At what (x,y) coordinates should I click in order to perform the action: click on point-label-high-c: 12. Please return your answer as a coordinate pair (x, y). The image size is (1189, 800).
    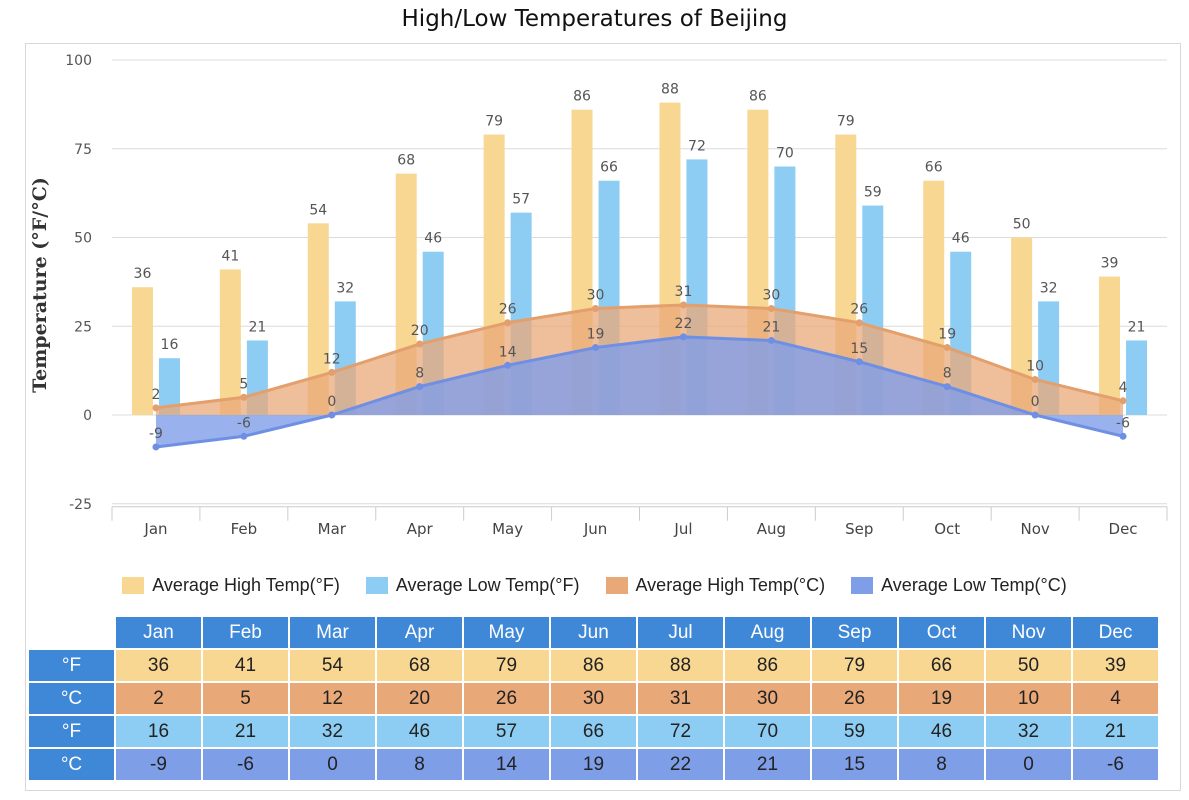
    Looking at the image, I should click on (332, 359).